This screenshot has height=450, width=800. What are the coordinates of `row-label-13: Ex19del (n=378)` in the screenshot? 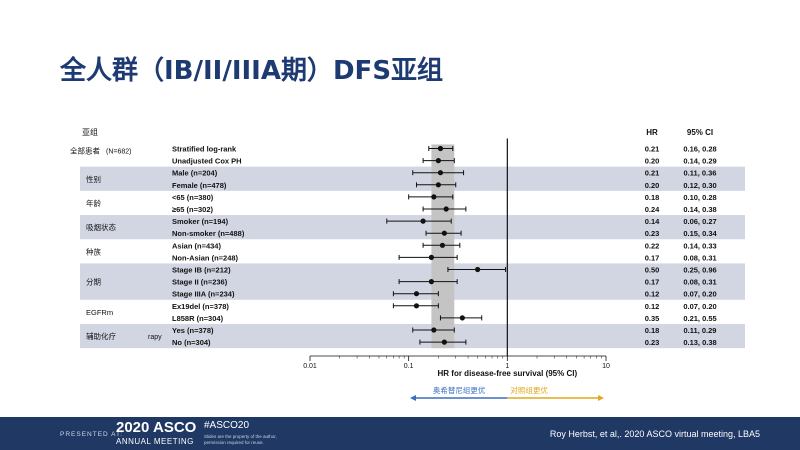 It's located at (200, 306).